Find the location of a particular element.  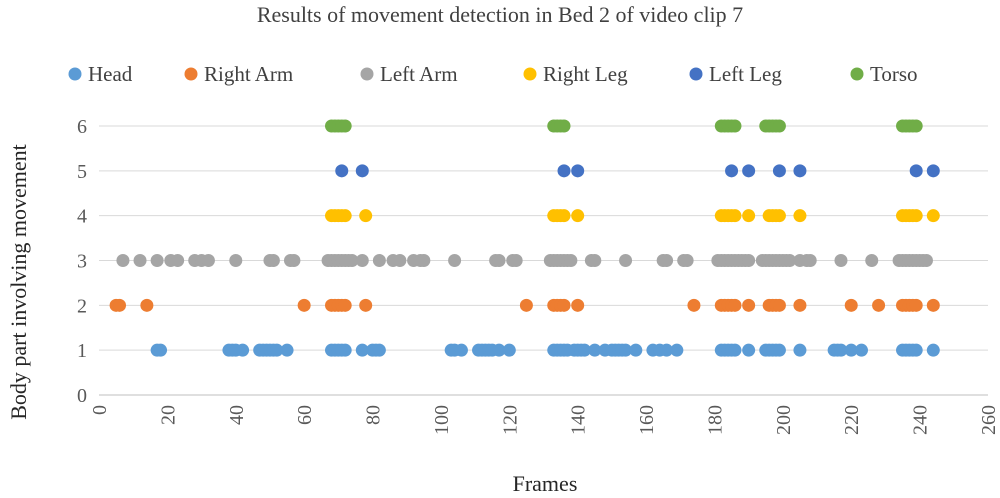

x-tick-label: 60 is located at coordinates (305, 415).